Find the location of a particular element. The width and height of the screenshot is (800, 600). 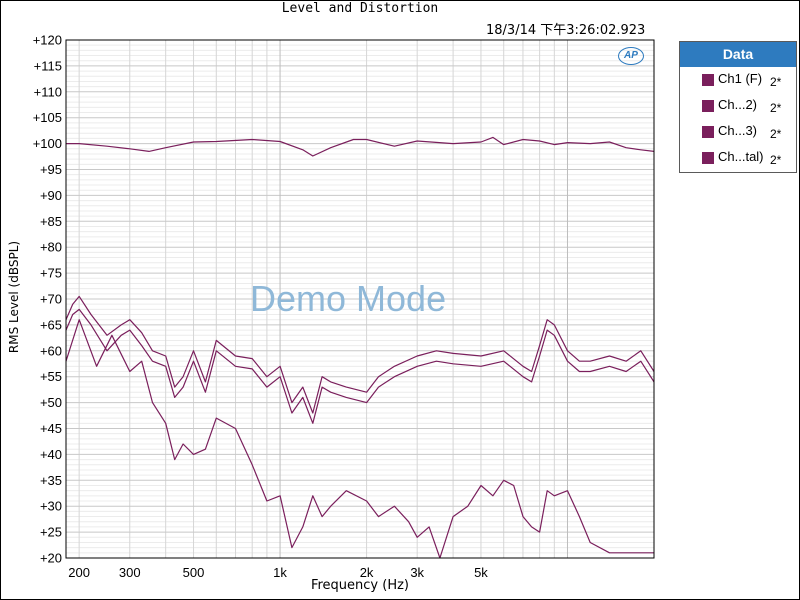

y-tick-label: +90 is located at coordinates (51, 195).